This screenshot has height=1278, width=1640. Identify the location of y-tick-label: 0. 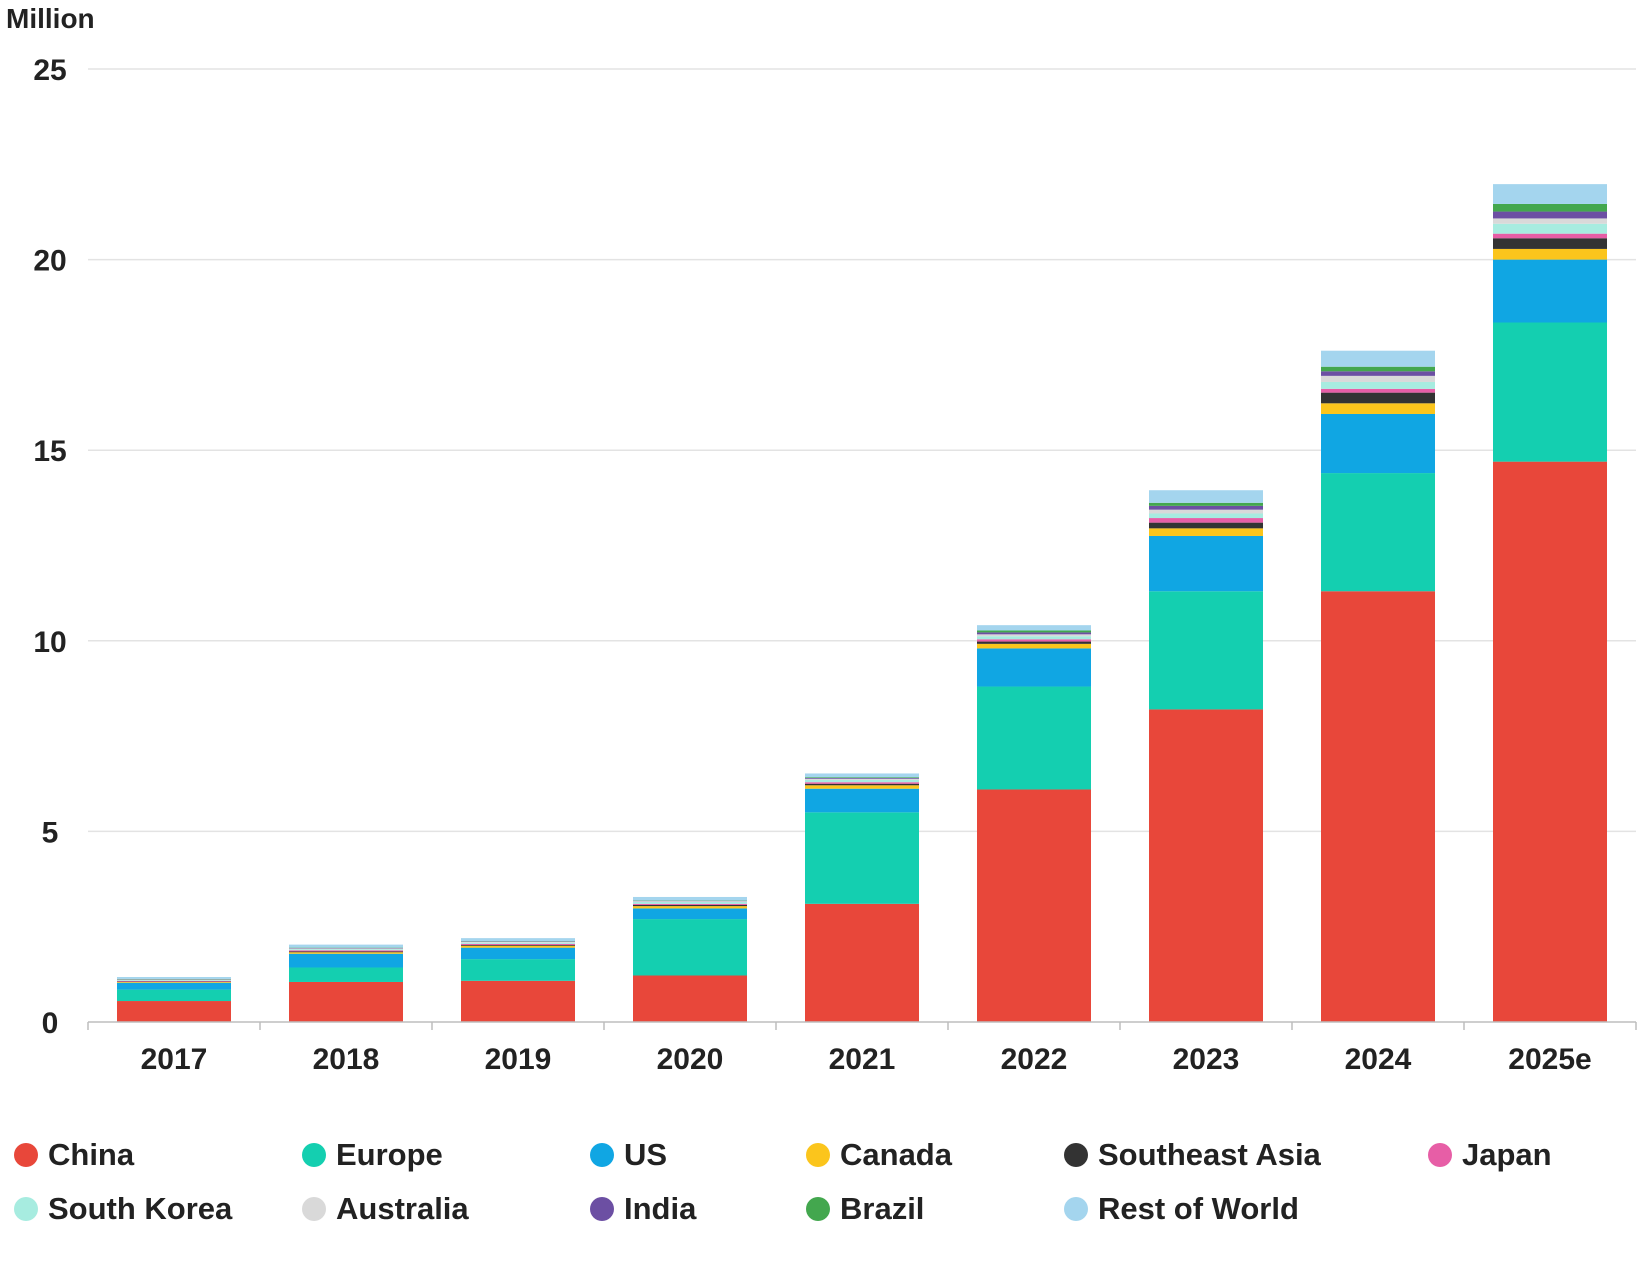
(50, 1023).